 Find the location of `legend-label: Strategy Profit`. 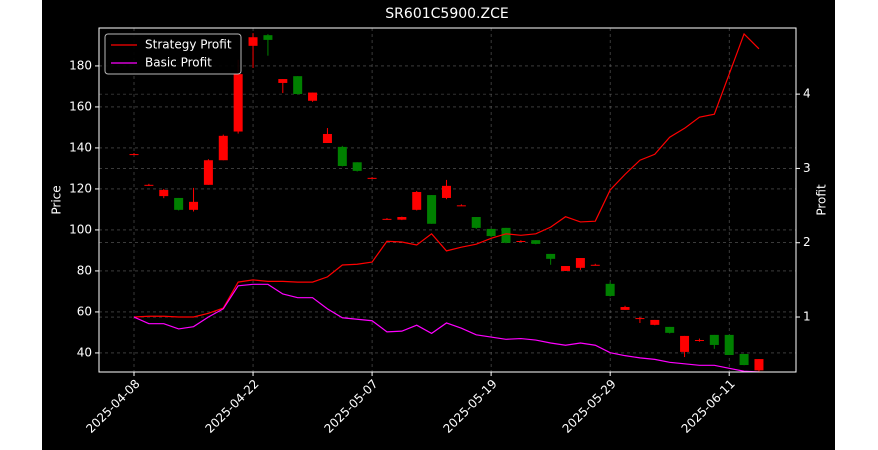

legend-label: Strategy Profit is located at coordinates (188, 45).